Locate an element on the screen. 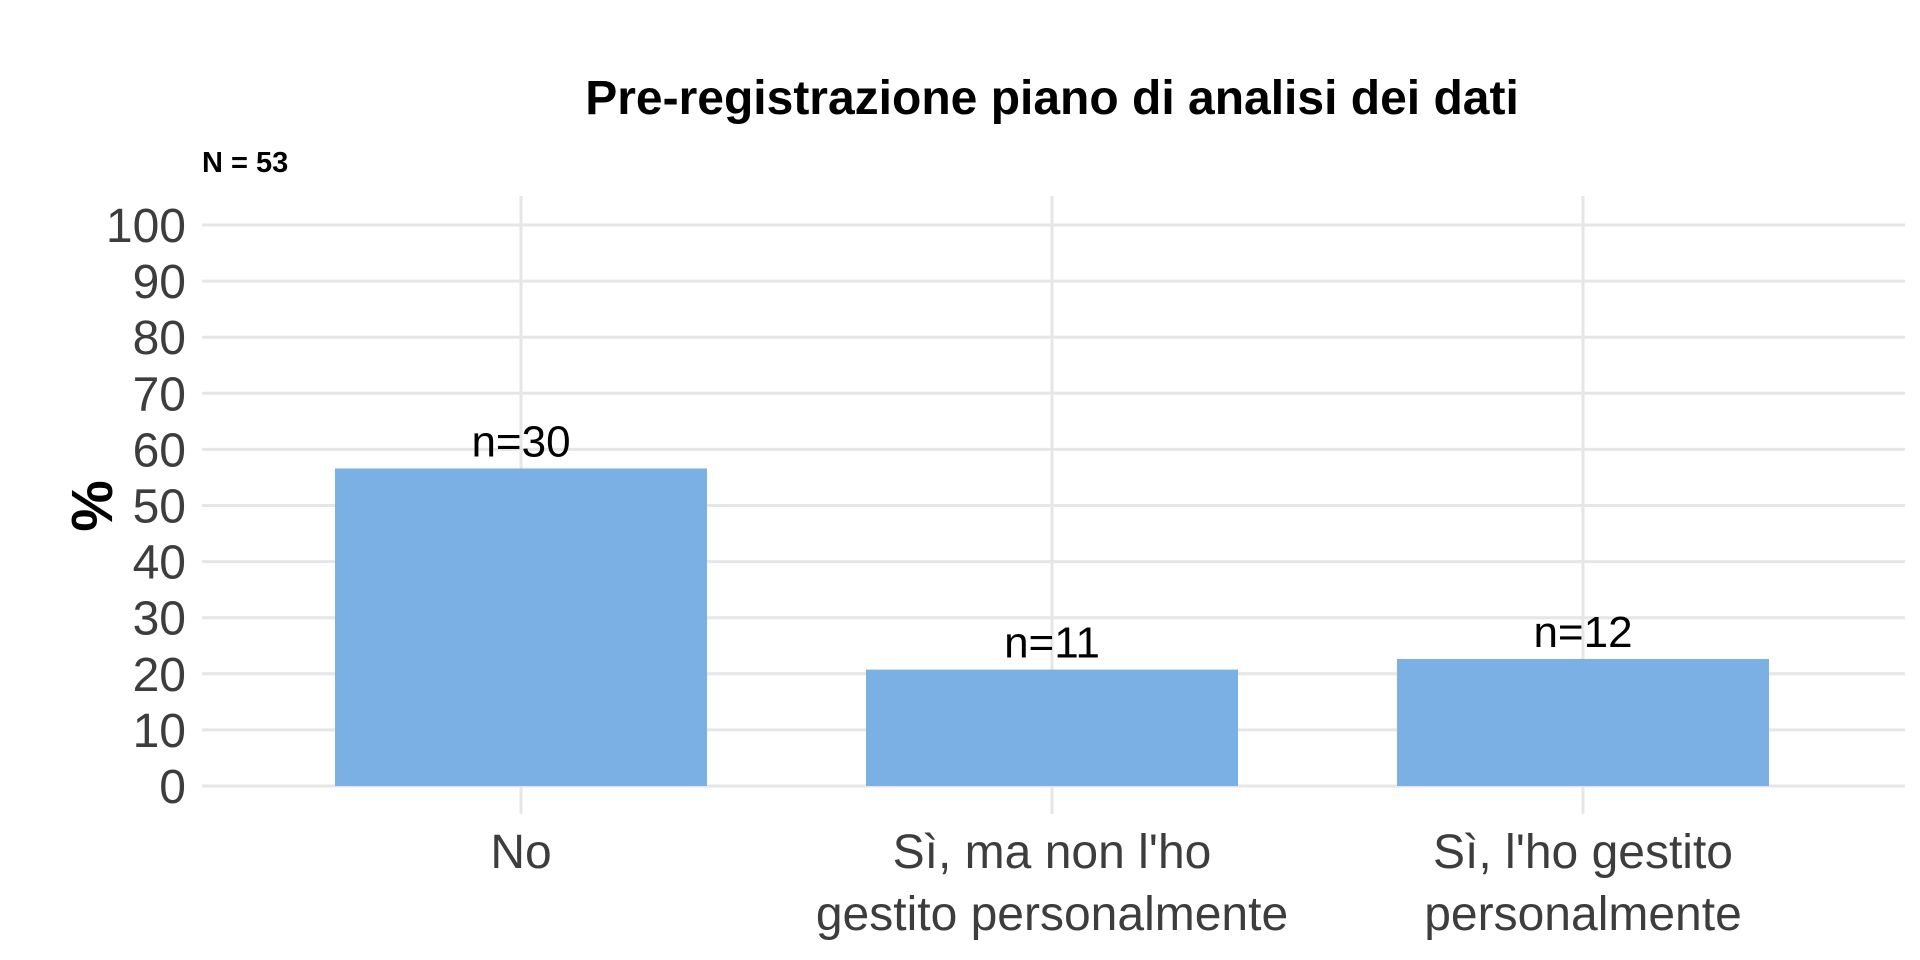 Image resolution: width=1920 pixels, height=960 pixels. y-tick-label: 80 is located at coordinates (159, 338).